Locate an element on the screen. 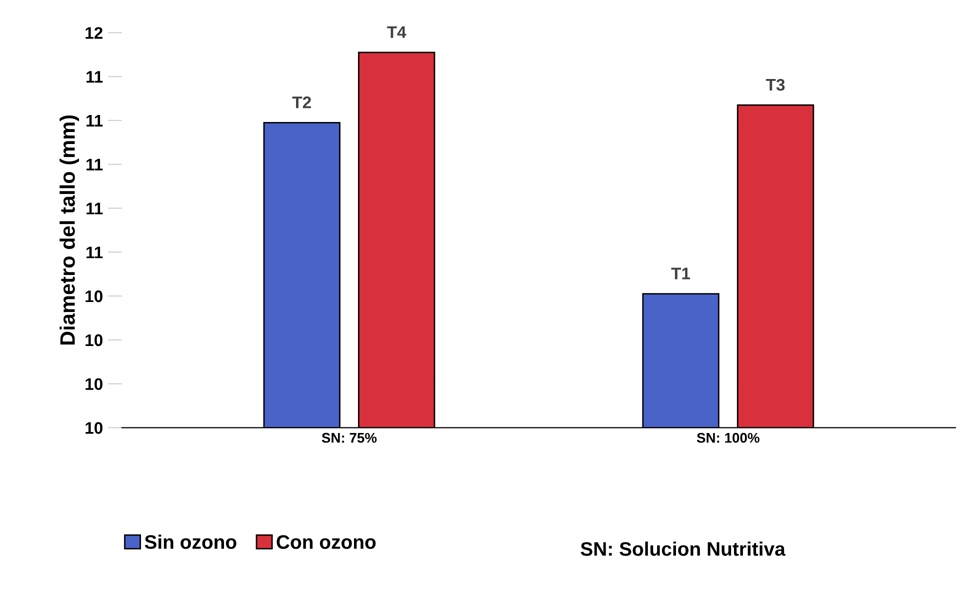 The height and width of the screenshot is (594, 975). text: SN: Solucion Nutritiva is located at coordinates (683, 549).